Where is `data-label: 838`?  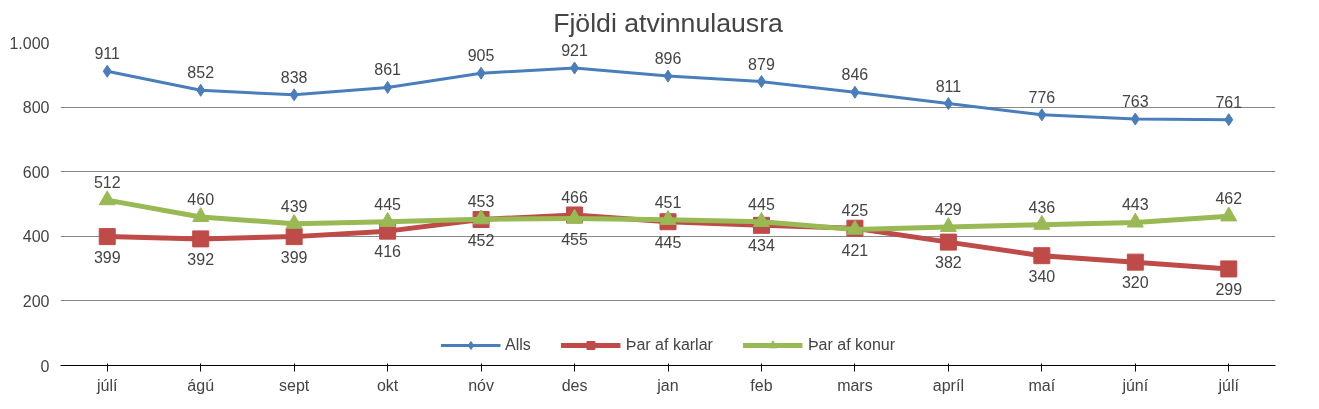 data-label: 838 is located at coordinates (294, 77).